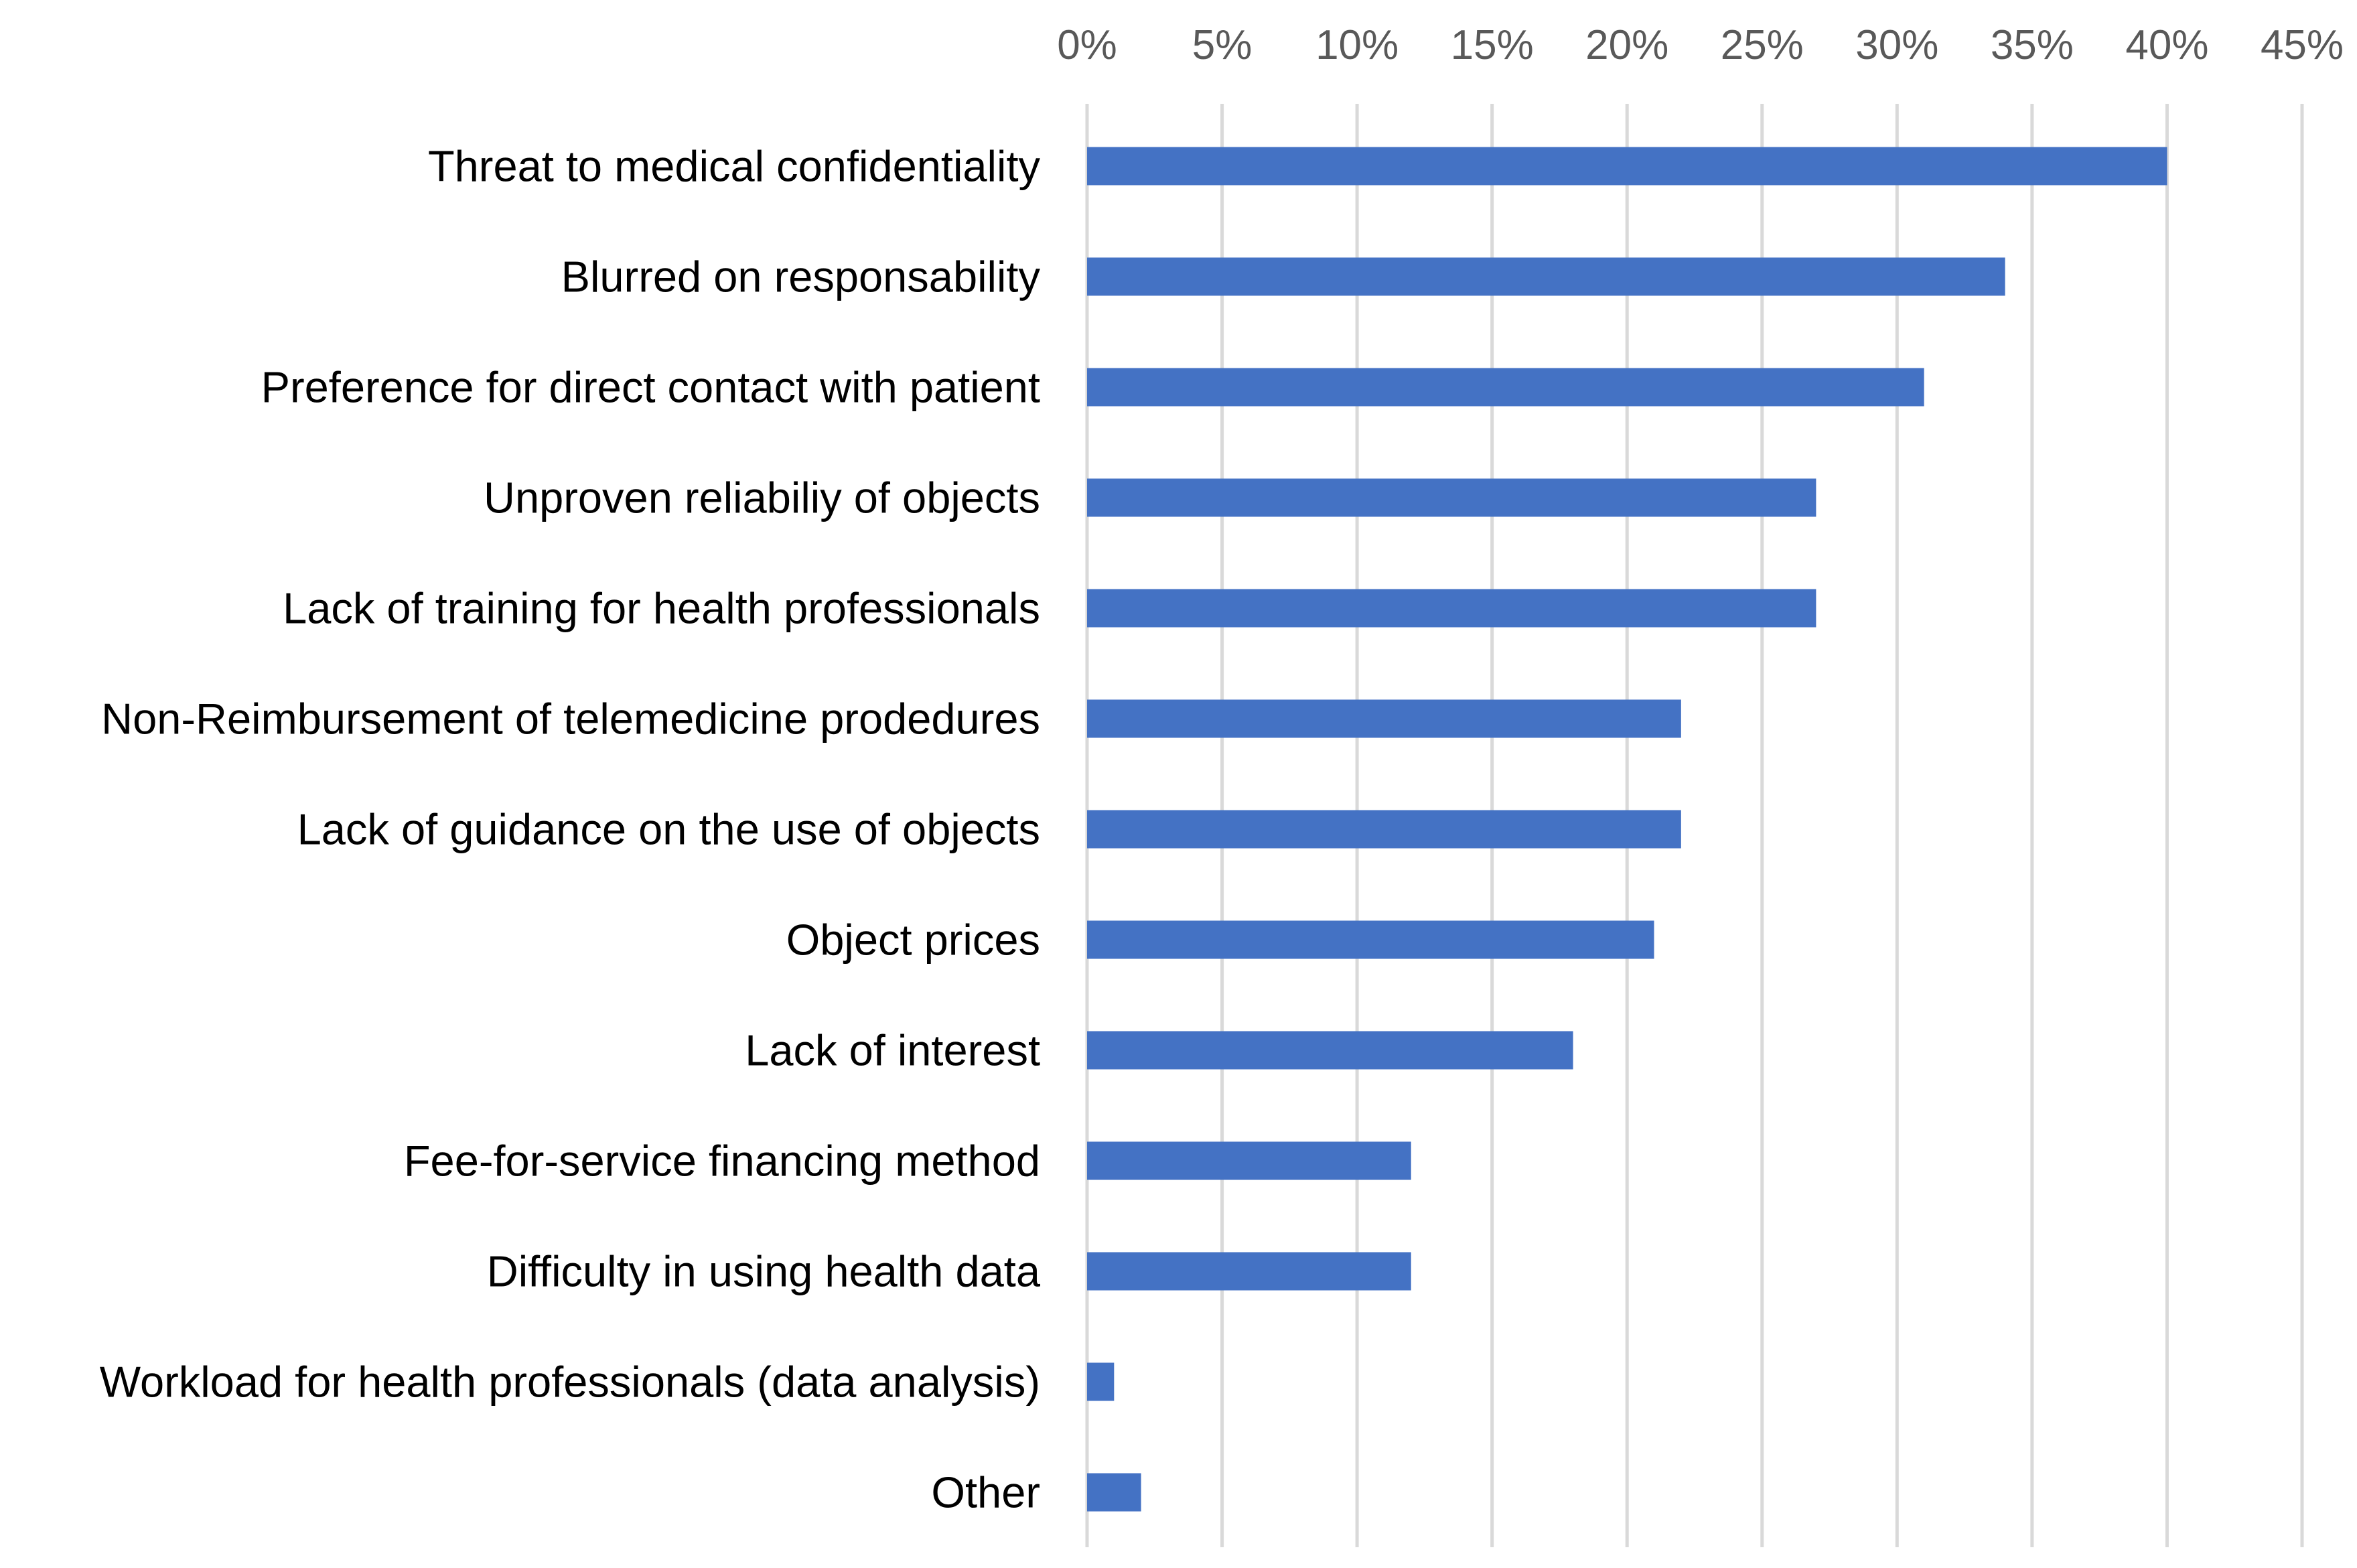 The height and width of the screenshot is (1568, 2357). I want to click on x-tick-label: 20%, so click(1627, 45).